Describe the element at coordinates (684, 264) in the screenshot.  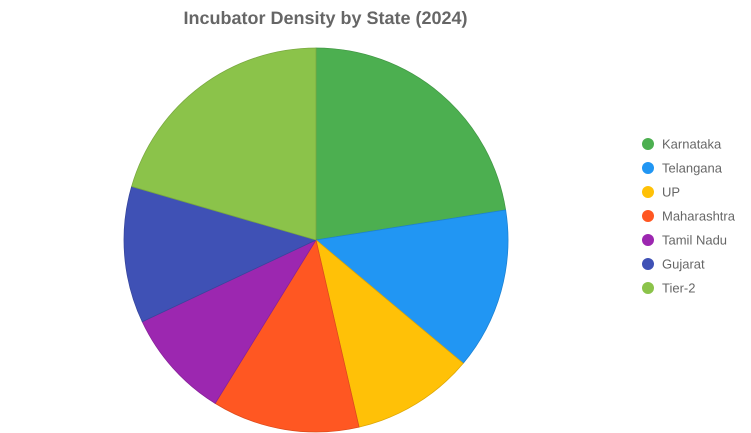
I see `legend-label: Gujarat` at that location.